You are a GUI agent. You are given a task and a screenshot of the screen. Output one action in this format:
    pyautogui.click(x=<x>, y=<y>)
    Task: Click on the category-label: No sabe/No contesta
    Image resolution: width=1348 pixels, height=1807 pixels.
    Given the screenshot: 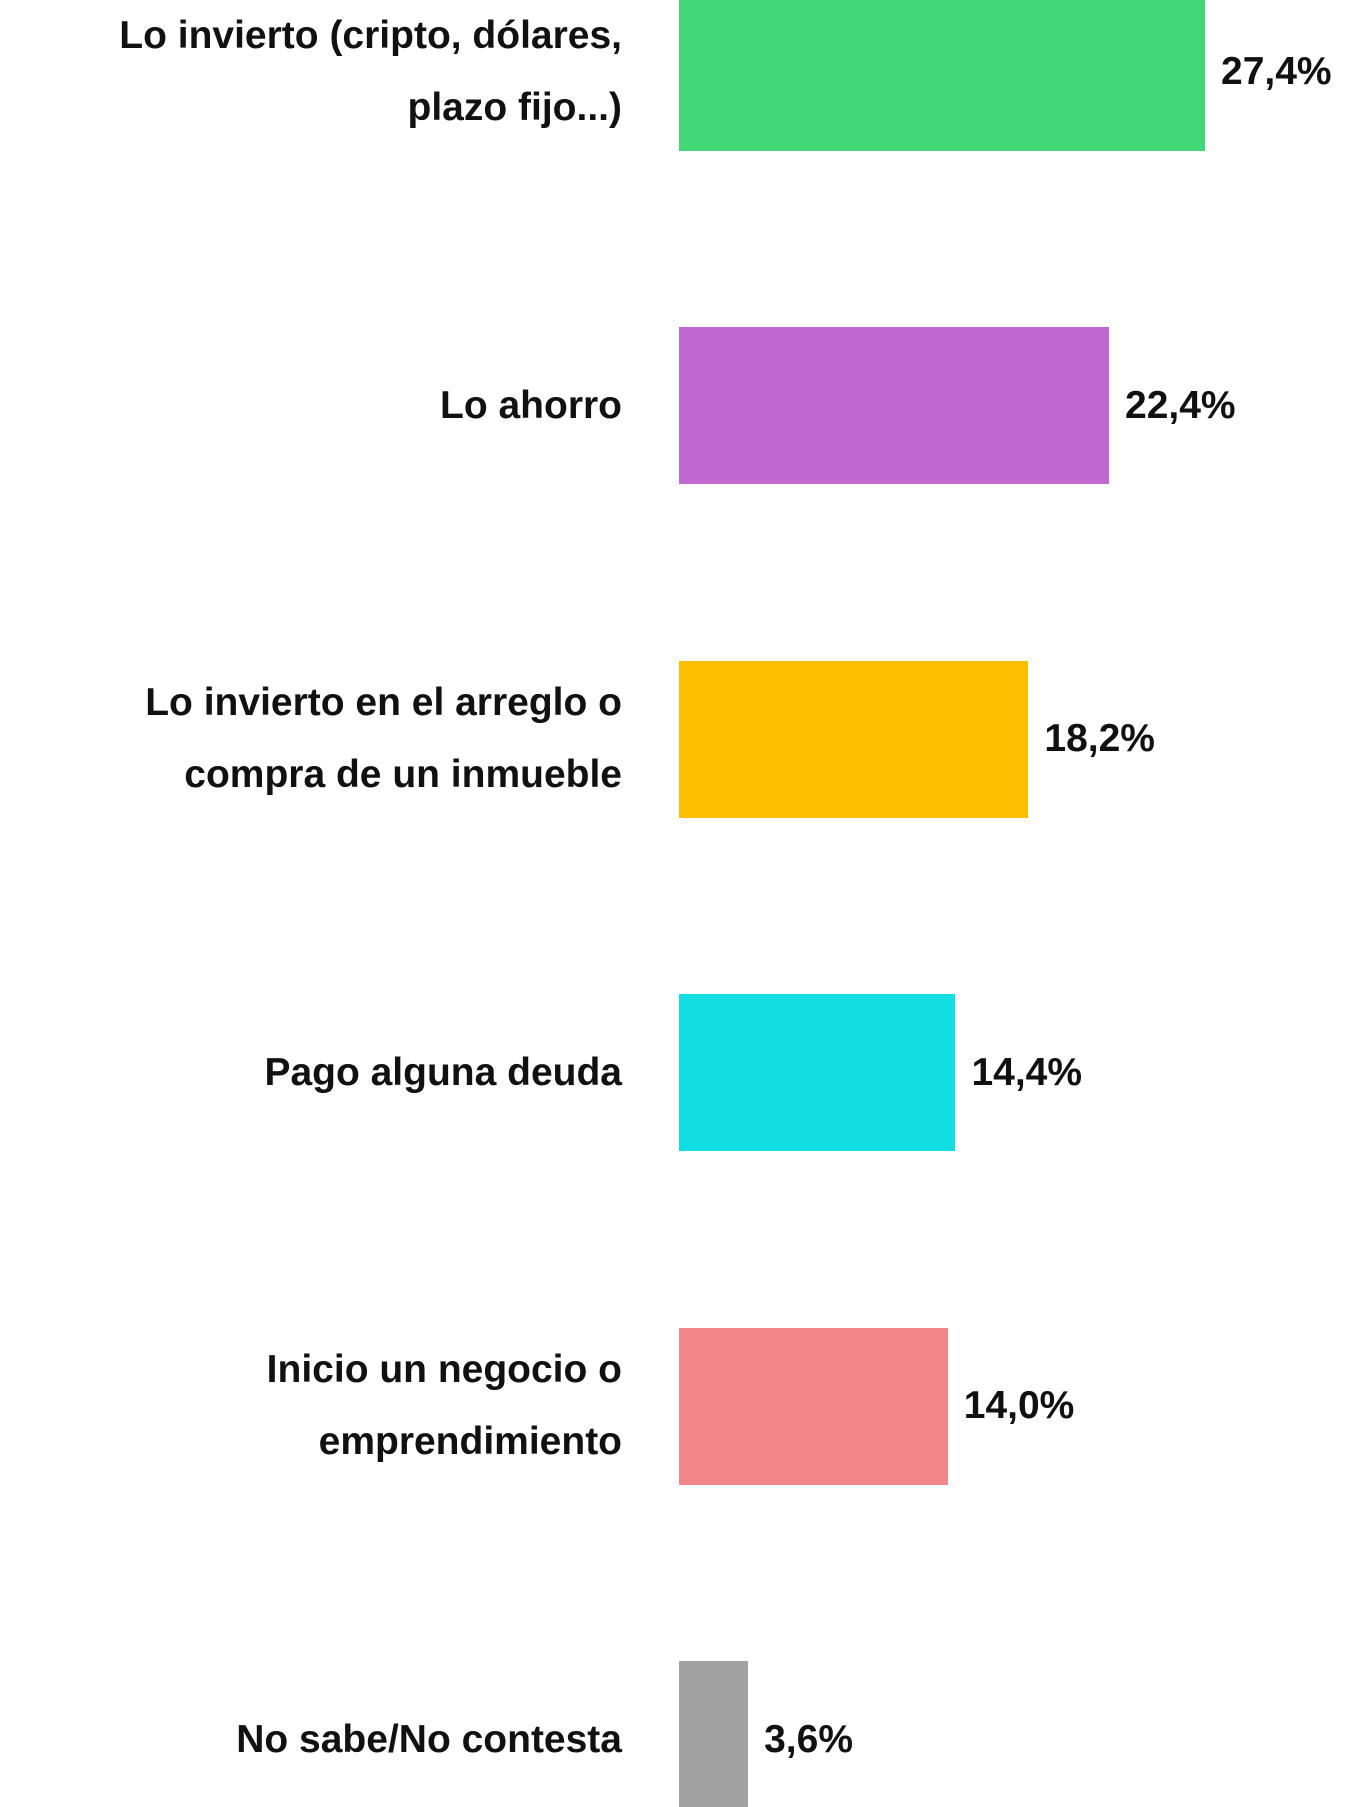 What is the action you would take?
    pyautogui.click(x=429, y=1739)
    